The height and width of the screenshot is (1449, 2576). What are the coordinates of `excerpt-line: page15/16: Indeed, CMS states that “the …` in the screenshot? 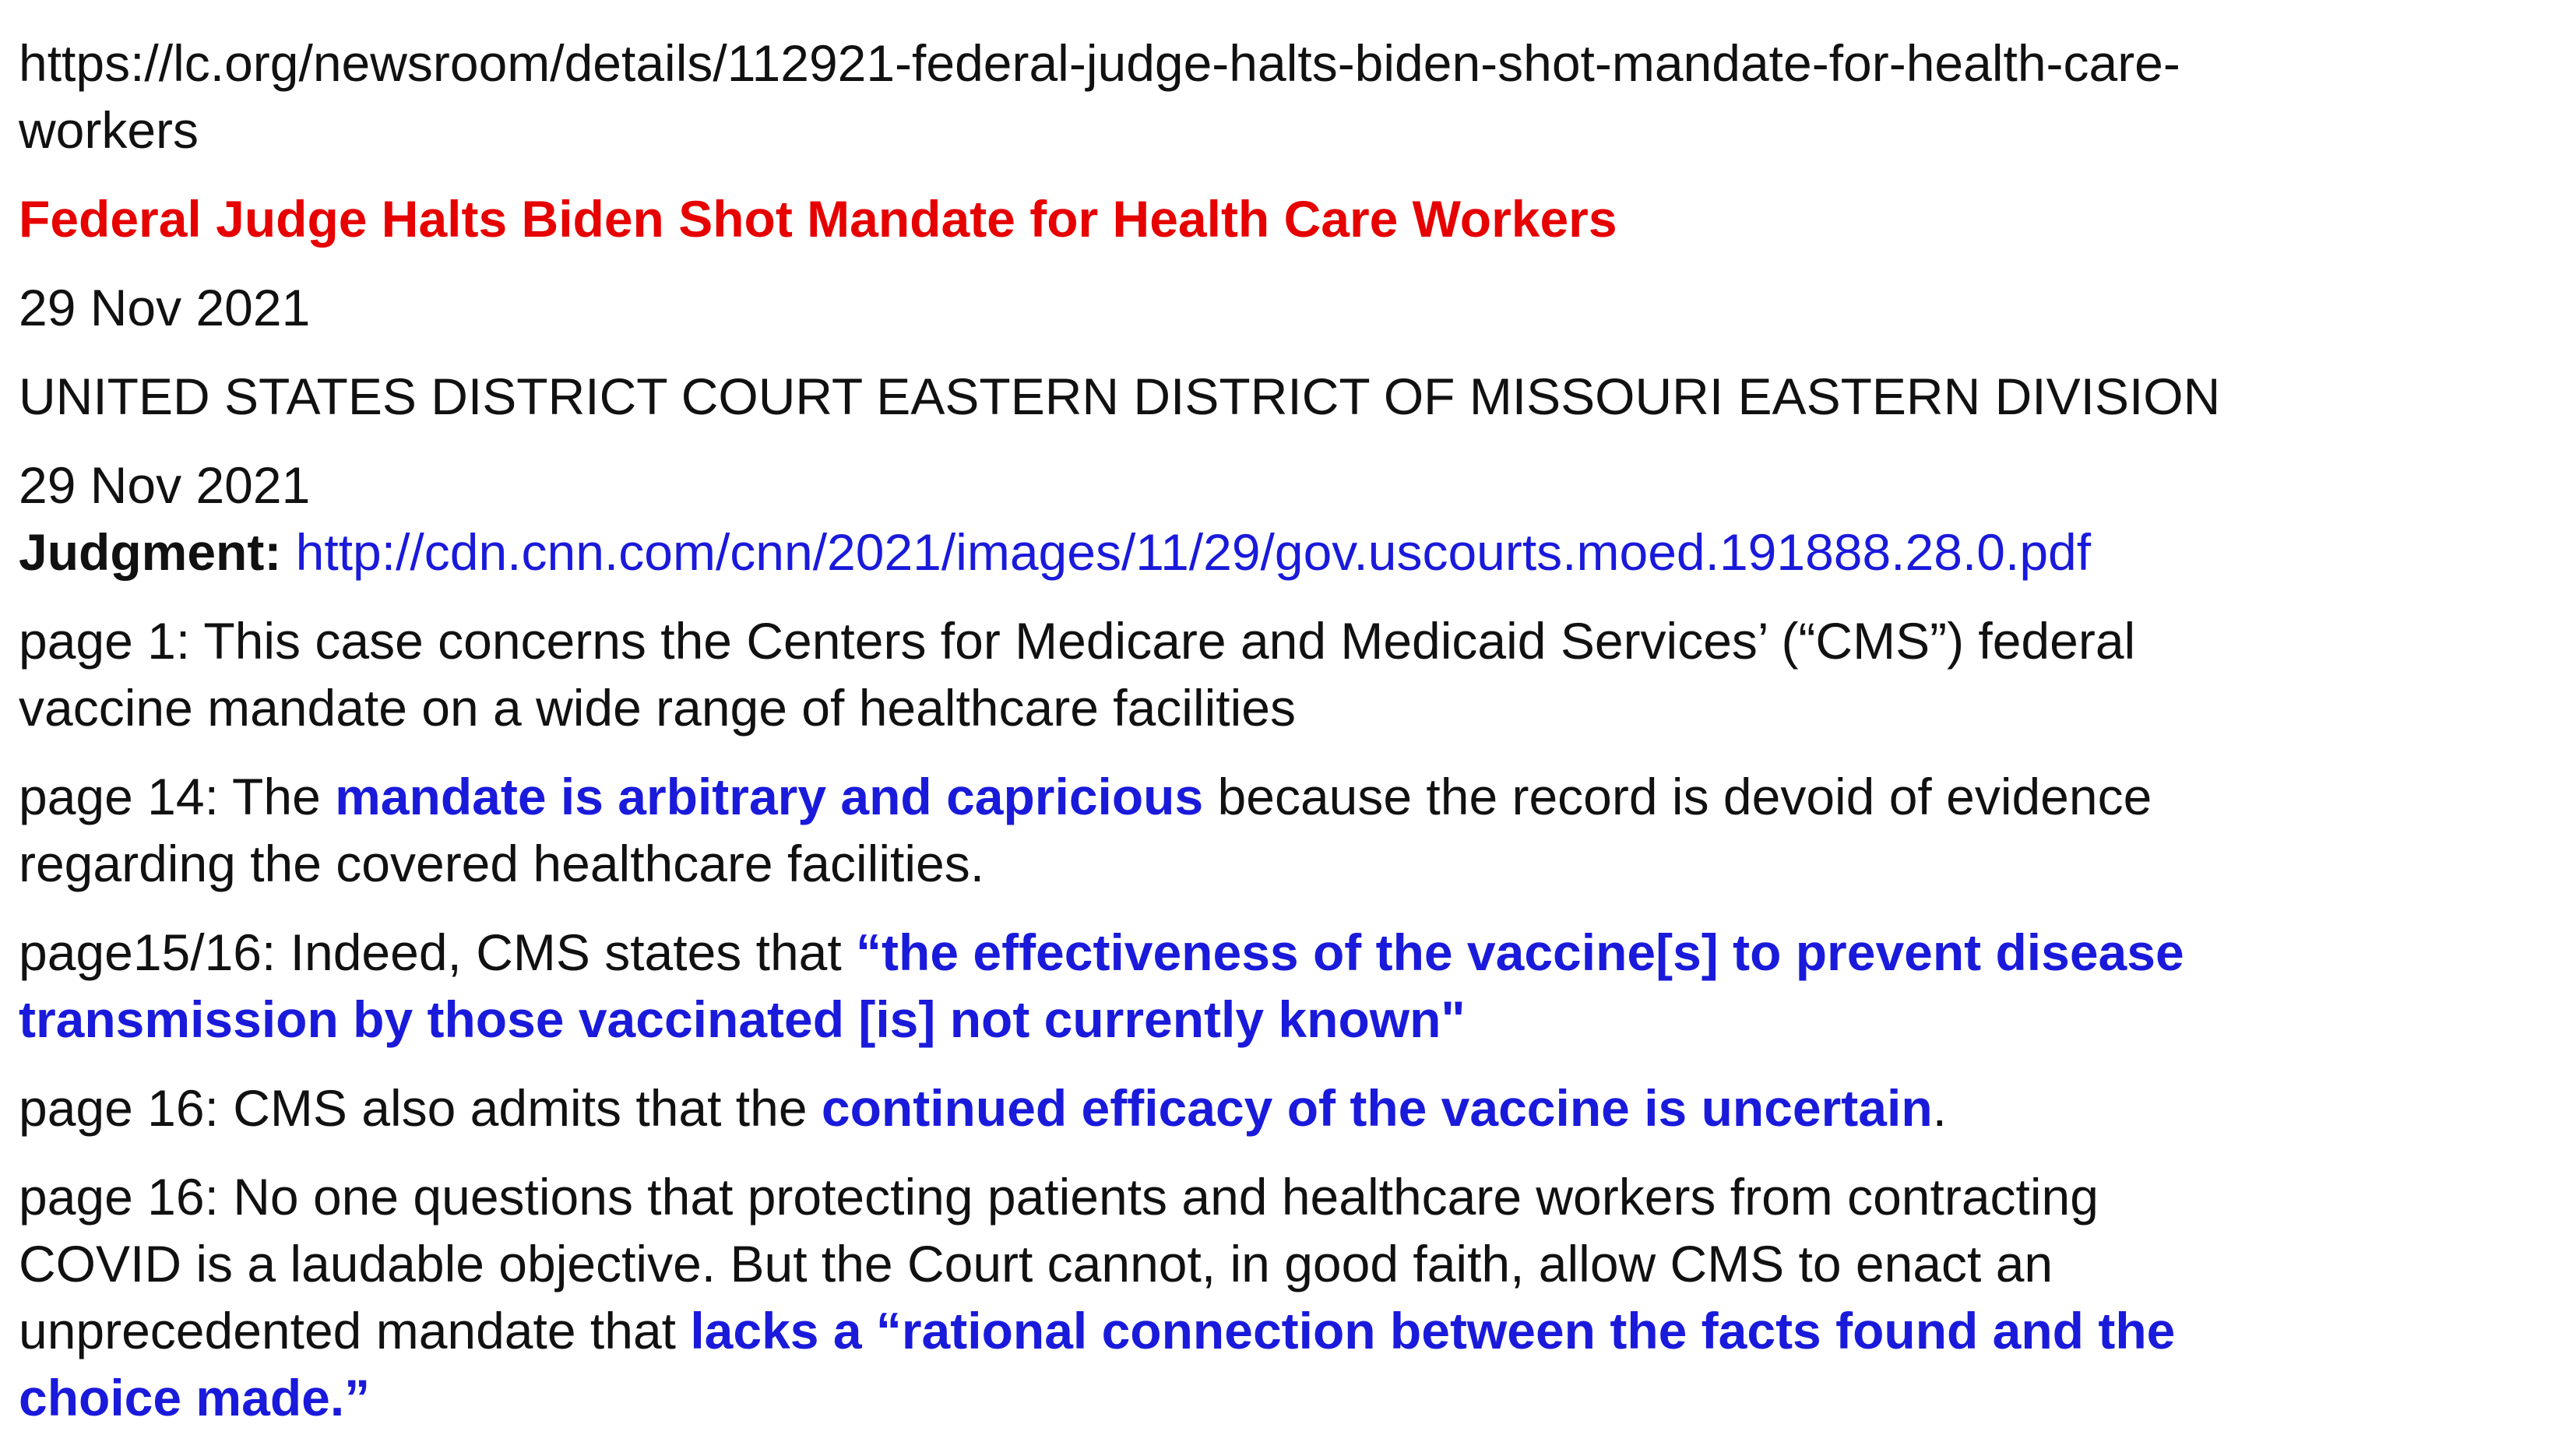 It's located at (1288, 952).